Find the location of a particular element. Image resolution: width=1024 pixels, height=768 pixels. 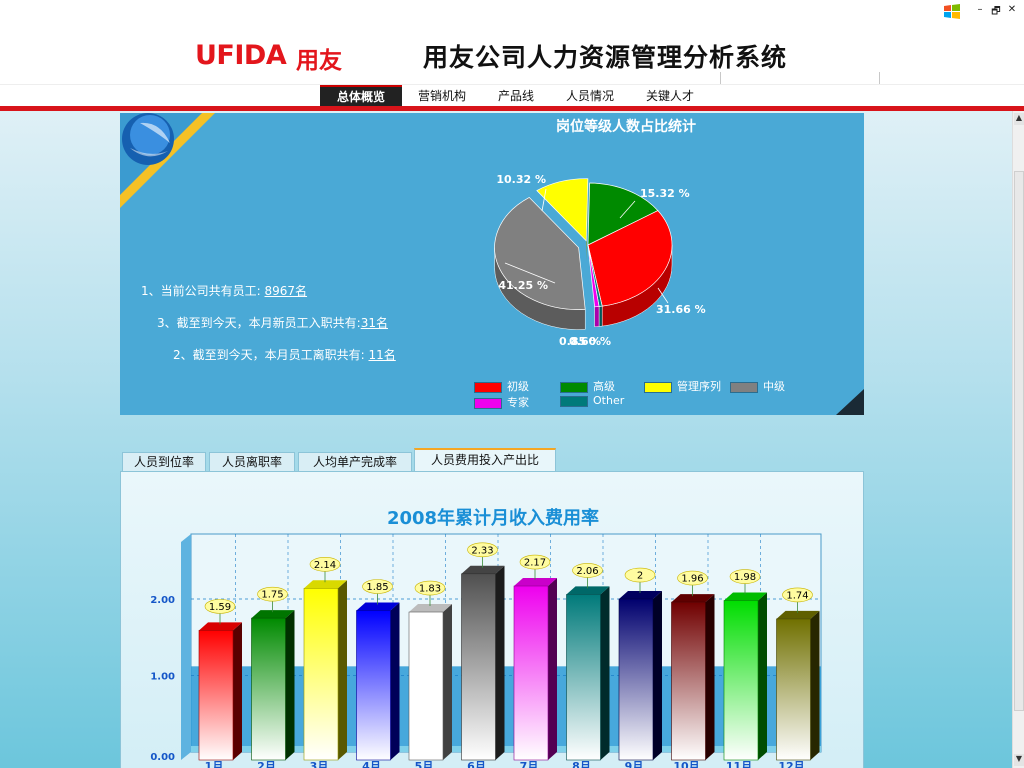

main-nav: 总体概览 营销机构 产品线 人员情况 关键人才 is located at coordinates (512, 95).